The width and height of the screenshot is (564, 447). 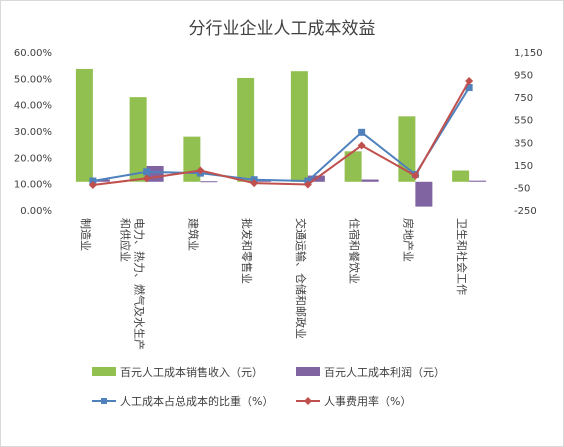 I want to click on category-label-2: 建筑业, so click(x=193, y=234).